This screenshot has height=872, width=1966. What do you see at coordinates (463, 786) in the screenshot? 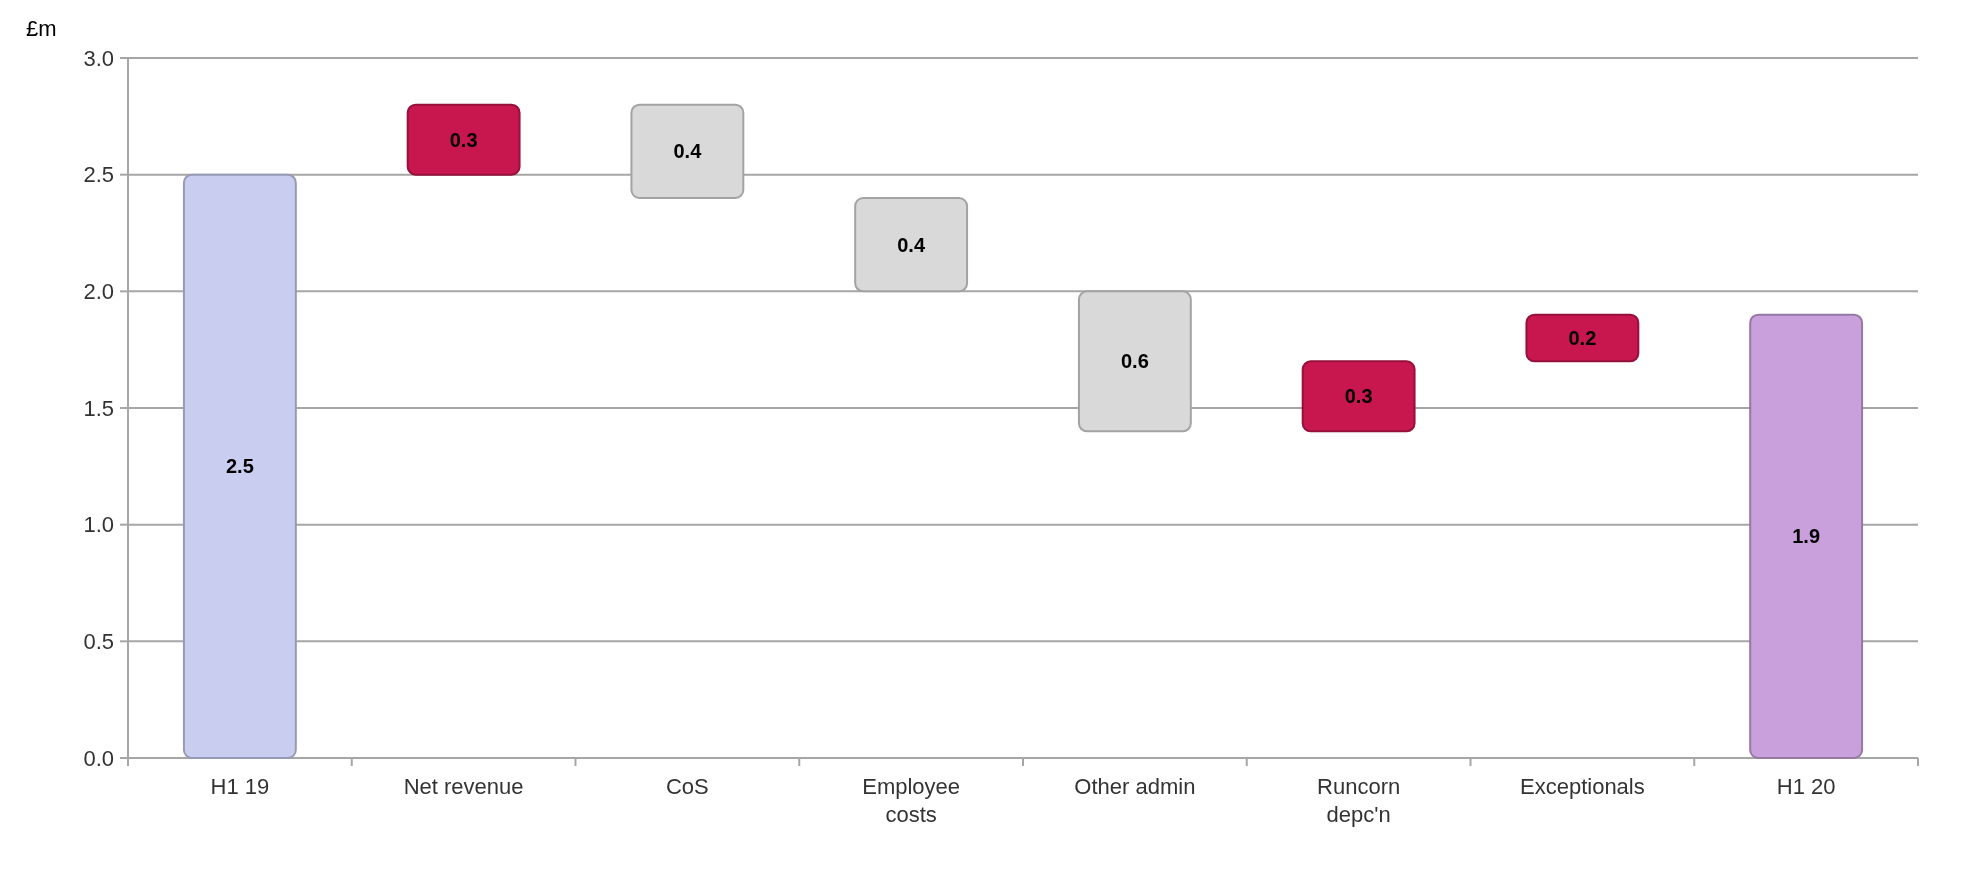
I see `x-tick-label: Net revenue` at bounding box center [463, 786].